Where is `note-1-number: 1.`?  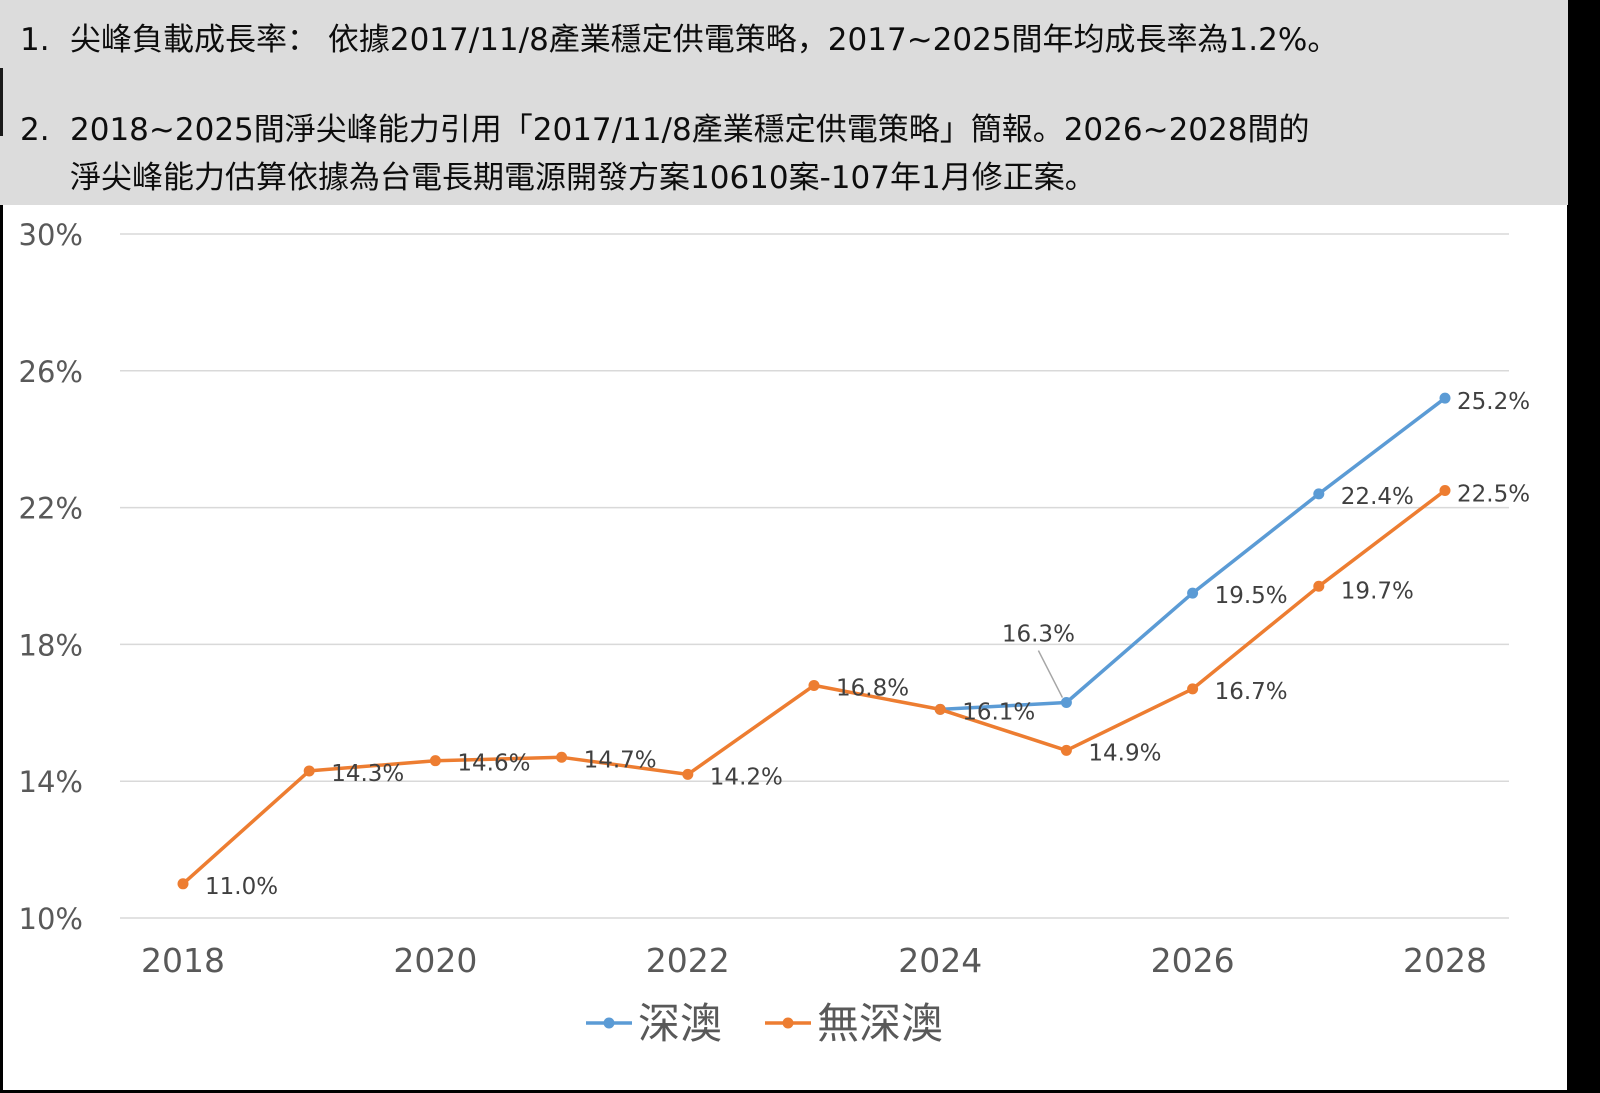
note-1-number: 1. is located at coordinates (35, 40).